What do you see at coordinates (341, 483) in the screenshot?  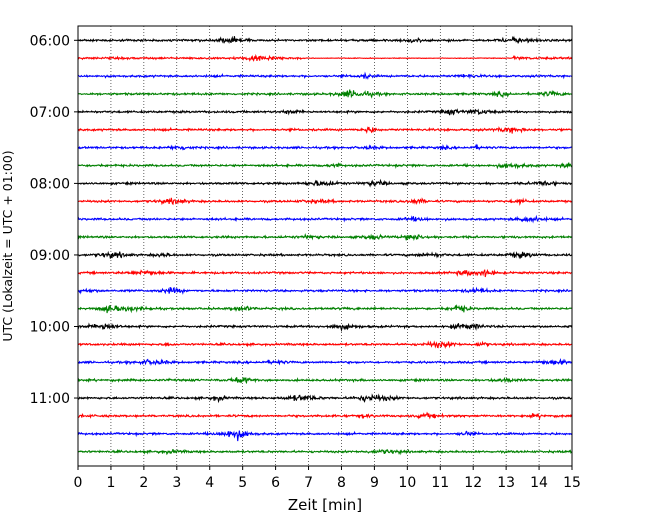 I see `x-tick-label: 8` at bounding box center [341, 483].